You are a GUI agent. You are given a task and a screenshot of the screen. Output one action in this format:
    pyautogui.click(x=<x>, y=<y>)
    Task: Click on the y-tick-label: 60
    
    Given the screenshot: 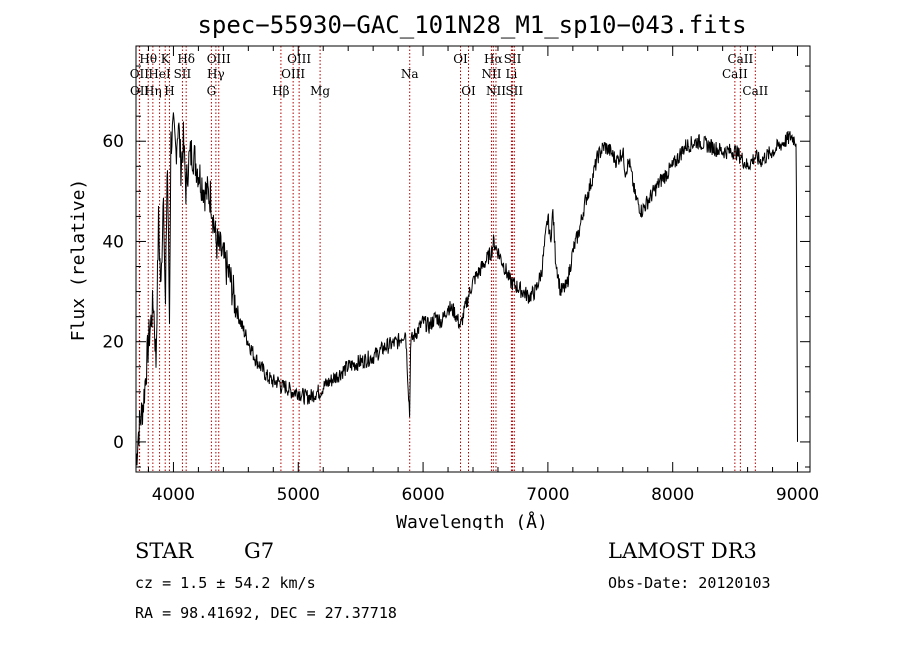 What is the action you would take?
    pyautogui.click(x=113, y=142)
    